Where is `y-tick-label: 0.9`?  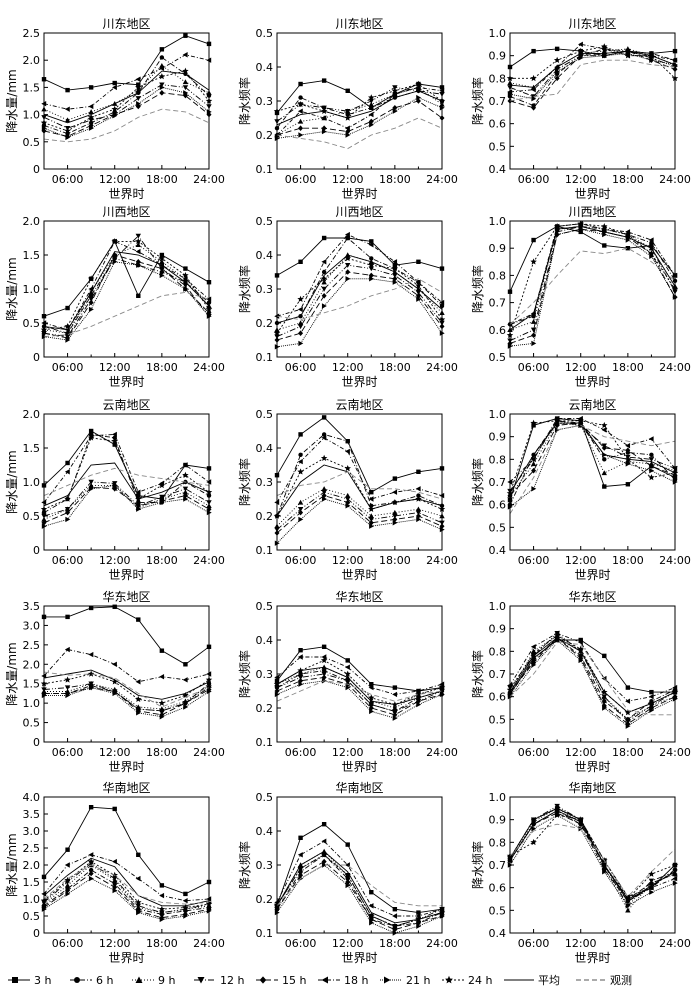
y-tick-label: 0.9 is located at coordinates (498, 248).